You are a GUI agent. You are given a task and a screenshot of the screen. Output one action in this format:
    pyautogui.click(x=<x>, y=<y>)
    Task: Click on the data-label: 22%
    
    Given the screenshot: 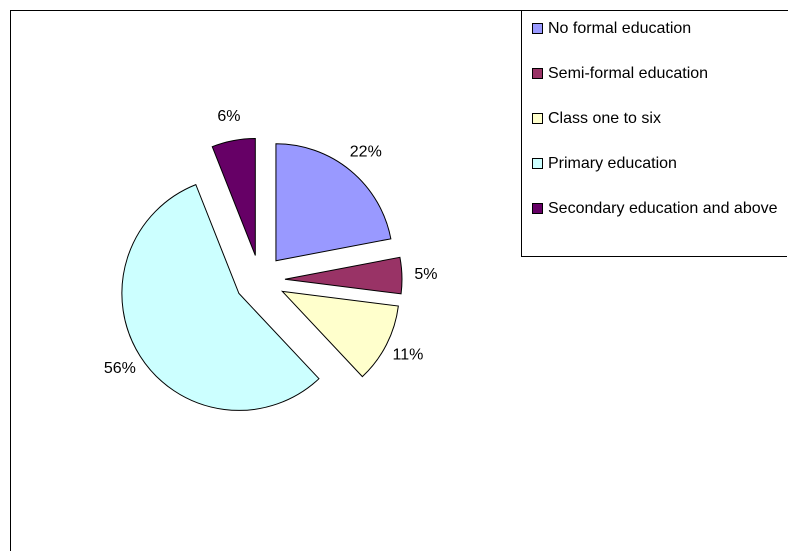 What is the action you would take?
    pyautogui.click(x=366, y=151)
    